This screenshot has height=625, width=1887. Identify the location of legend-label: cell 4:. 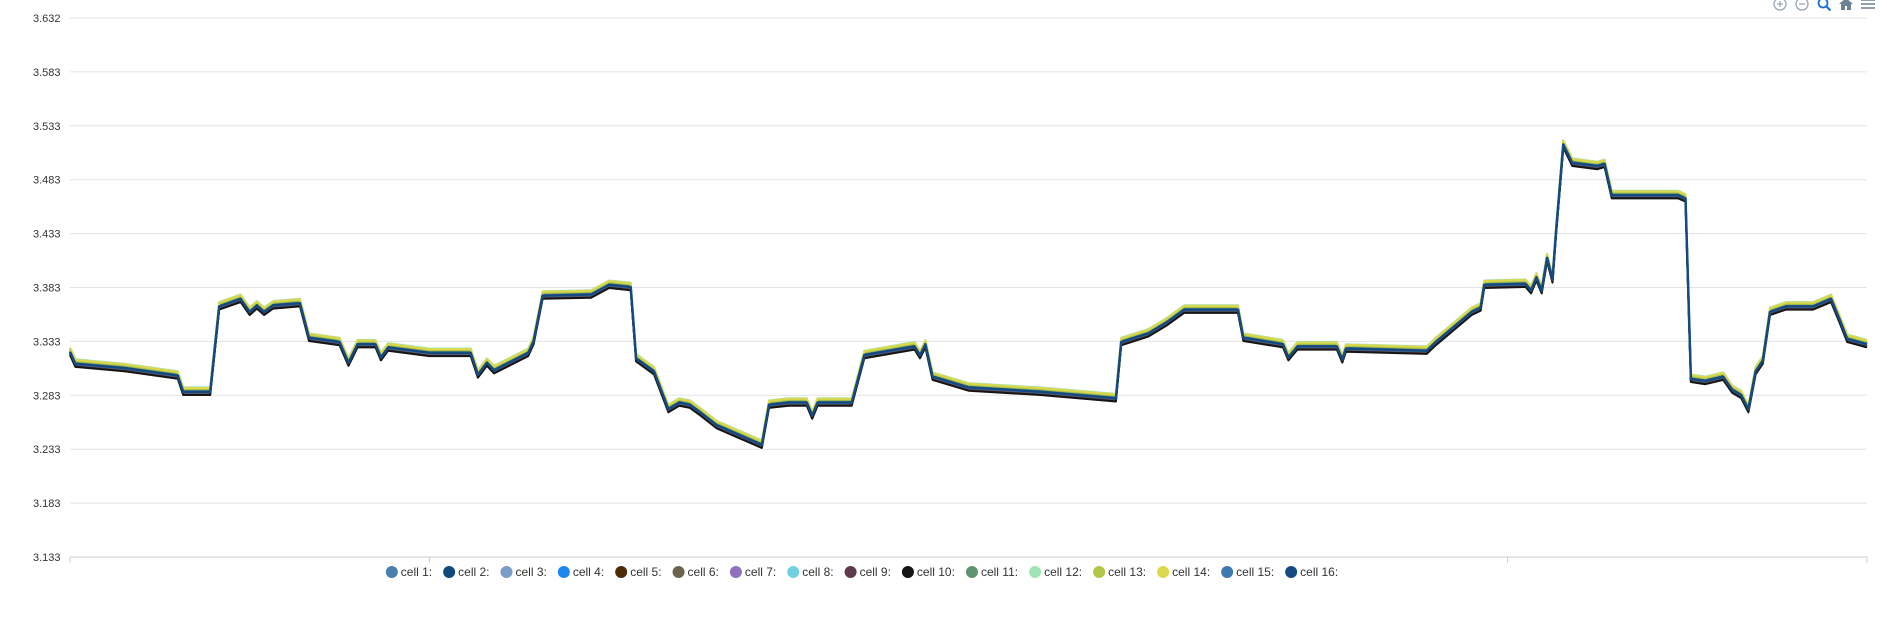
(588, 572).